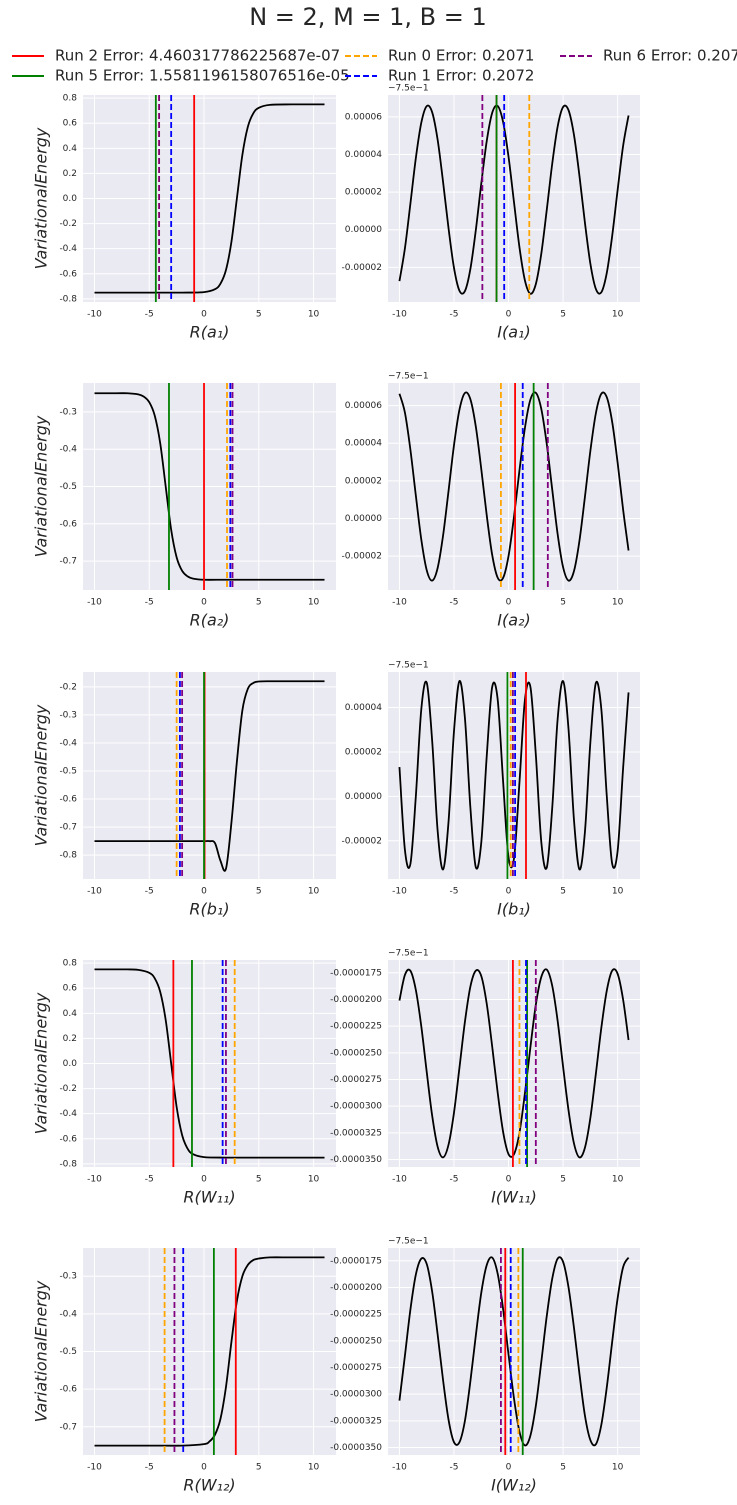 The height and width of the screenshot is (1505, 737). I want to click on x-axis-label: R(W₁₁), so click(209, 1197).